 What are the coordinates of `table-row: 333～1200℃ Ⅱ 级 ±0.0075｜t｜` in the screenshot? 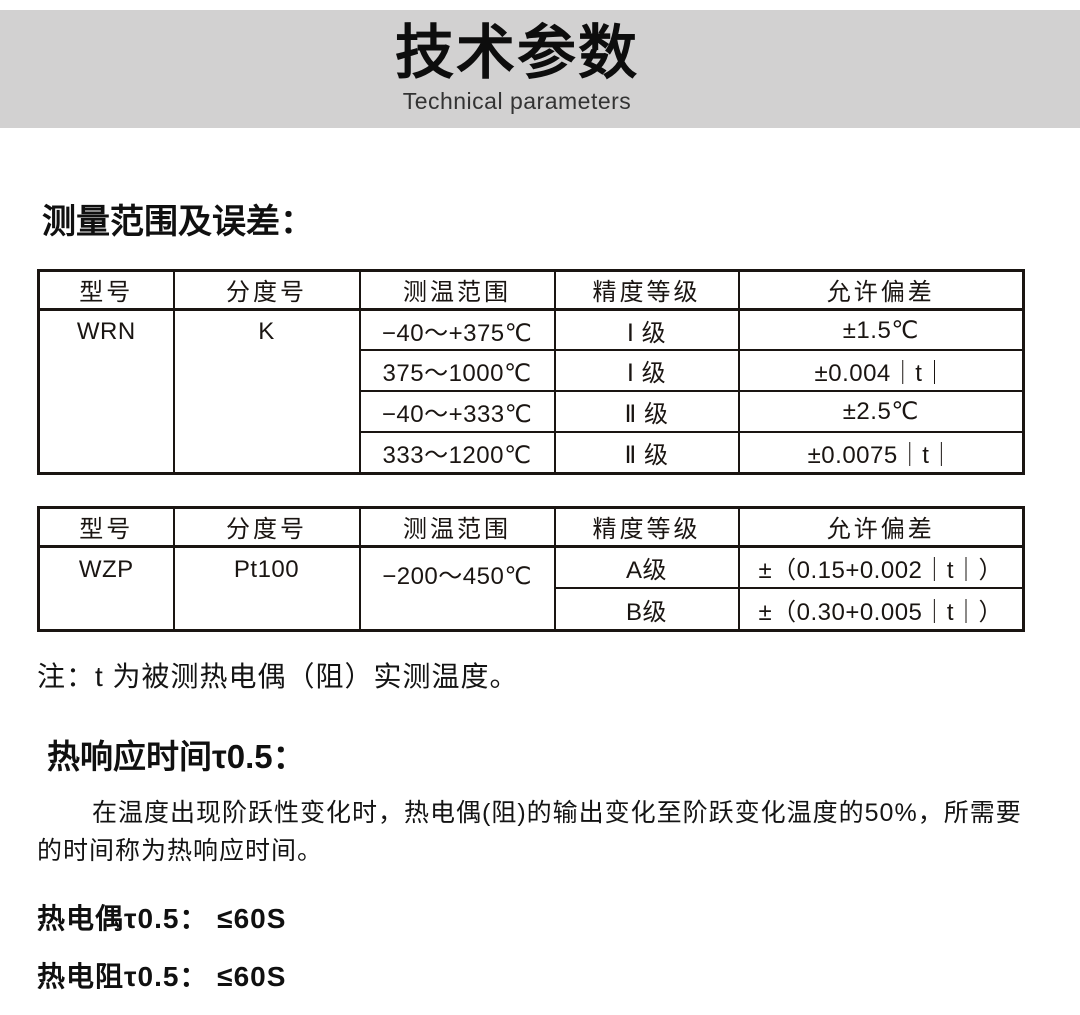 It's located at (532, 453).